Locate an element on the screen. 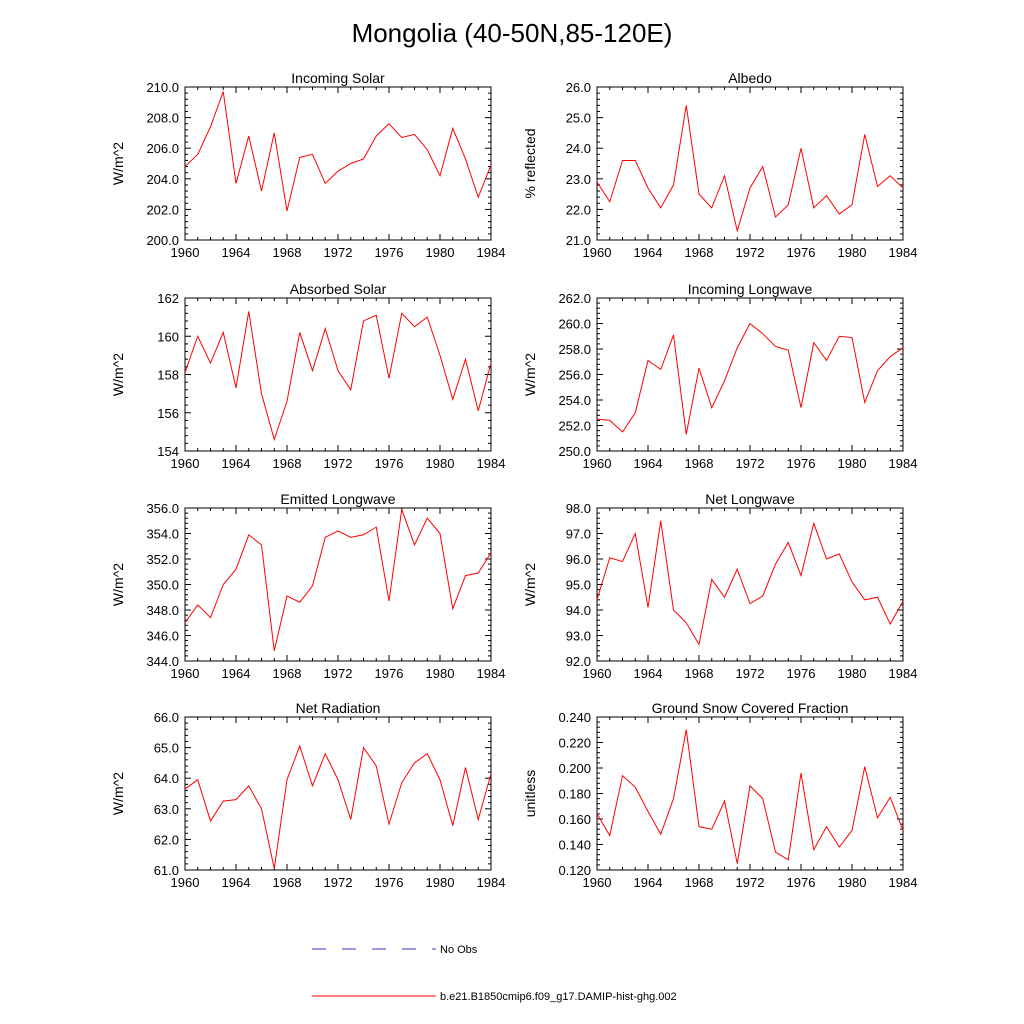 The width and height of the screenshot is (1024, 1024). y-tick-label: 0.220 is located at coordinates (574, 743).